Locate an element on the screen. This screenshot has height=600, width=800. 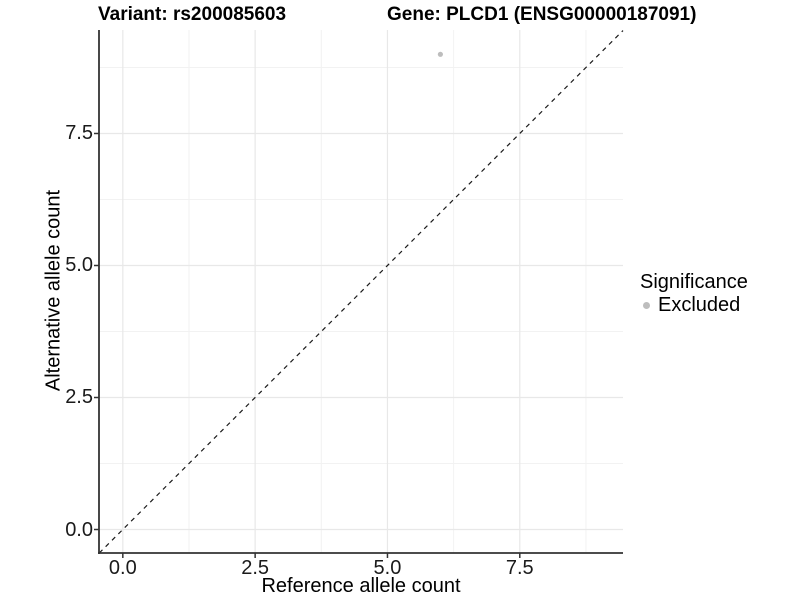
x-axis-title: Reference allele count is located at coordinates (361, 586).